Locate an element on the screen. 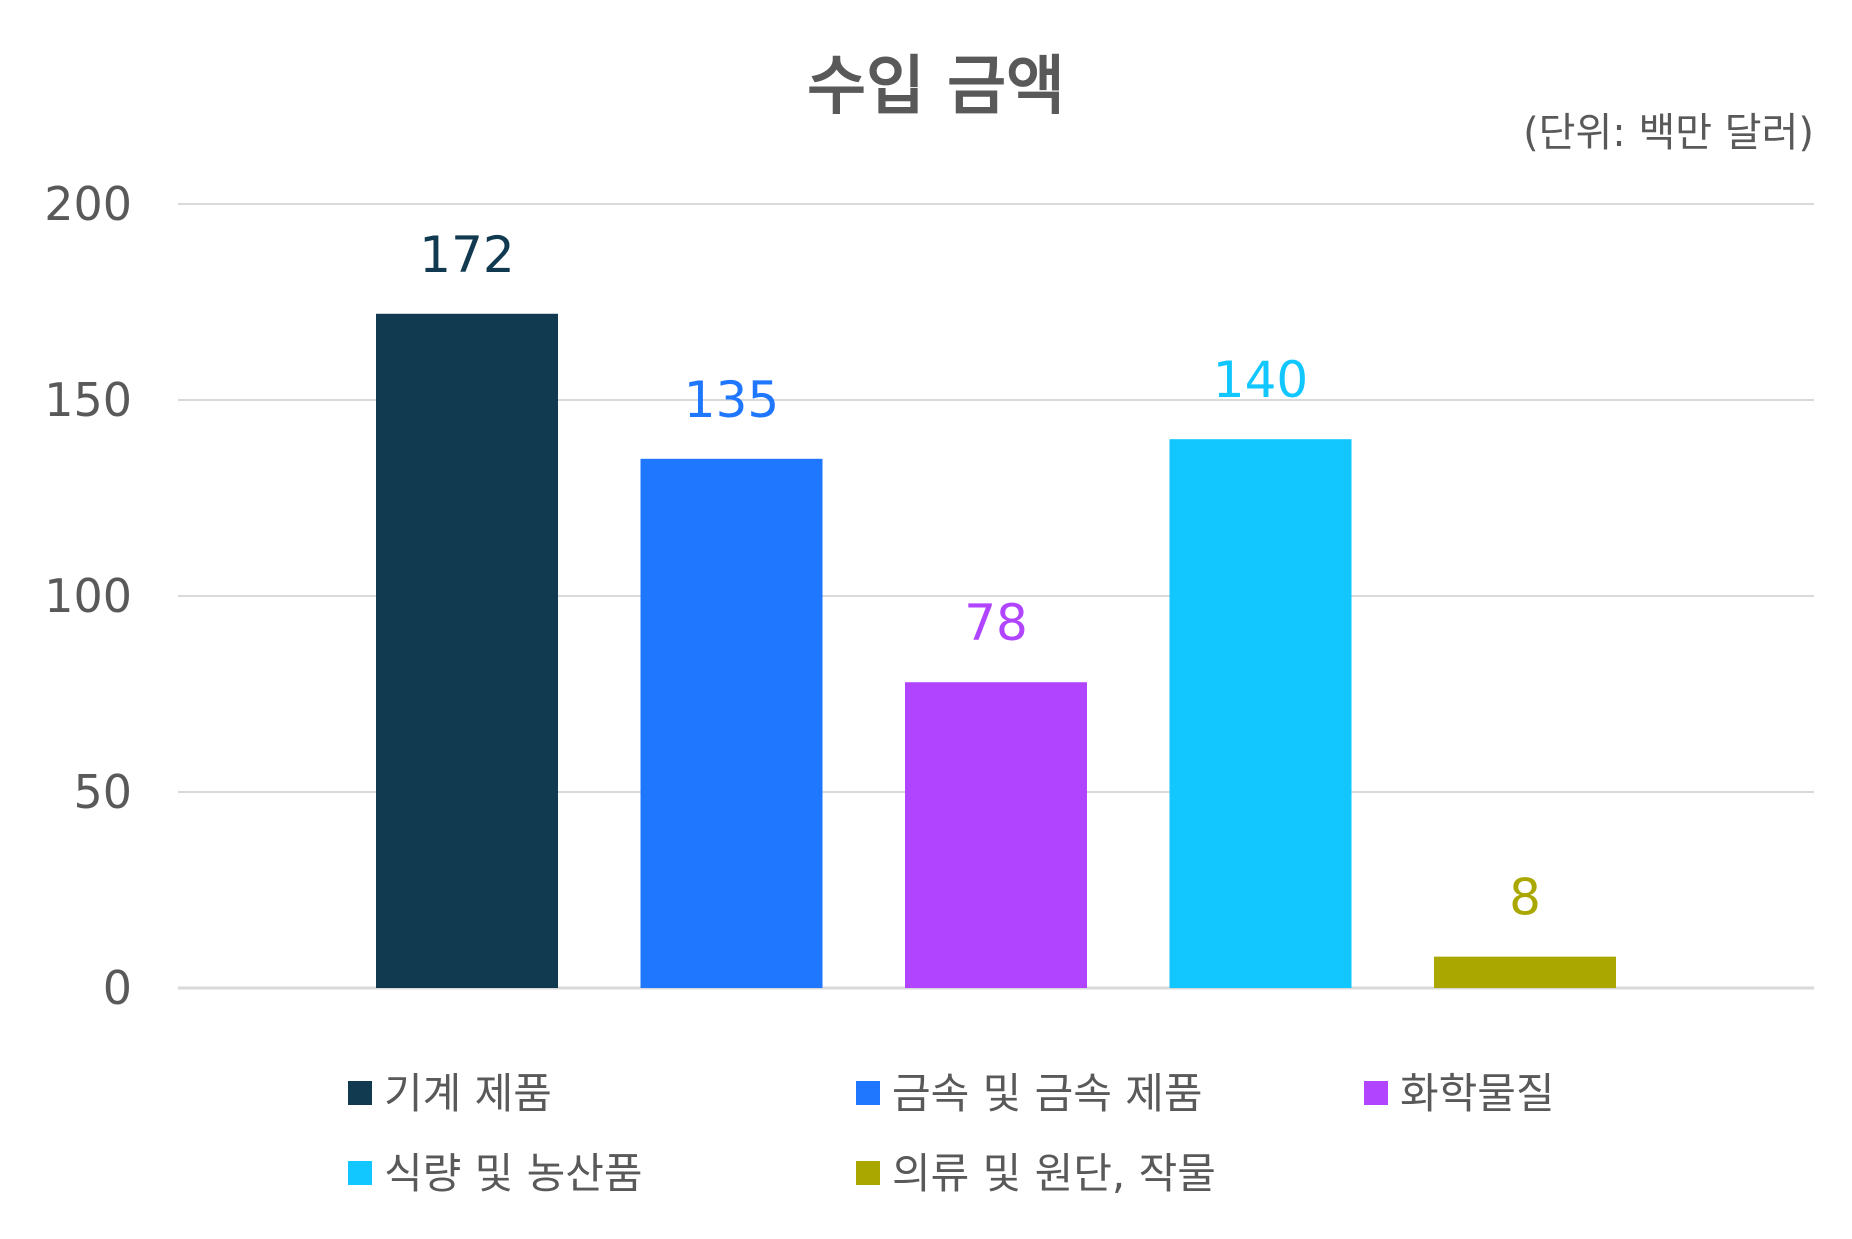 This screenshot has width=1852, height=1239. y-tick-label: 0 is located at coordinates (117, 988).